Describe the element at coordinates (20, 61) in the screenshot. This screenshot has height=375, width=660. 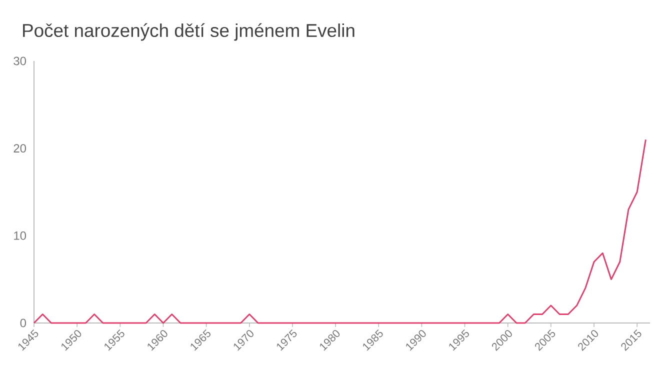
I see `y-tick-label: 30` at that location.